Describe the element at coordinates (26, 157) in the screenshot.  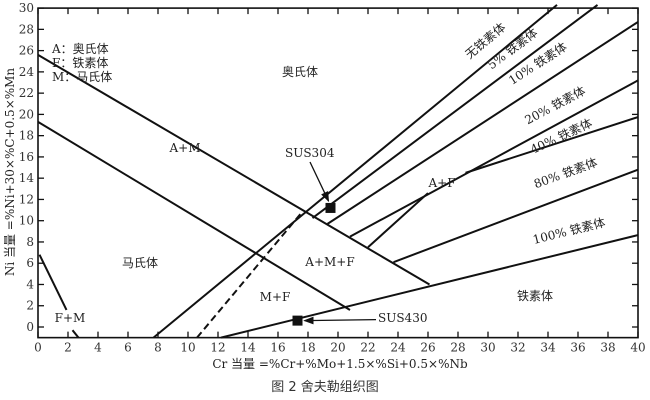
I see `y-tick-label: 16` at that location.